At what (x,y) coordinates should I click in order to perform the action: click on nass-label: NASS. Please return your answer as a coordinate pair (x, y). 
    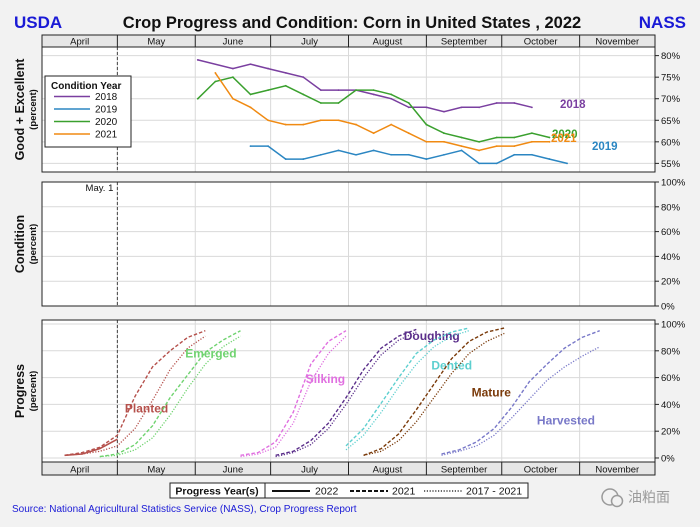
    Looking at the image, I should click on (662, 22).